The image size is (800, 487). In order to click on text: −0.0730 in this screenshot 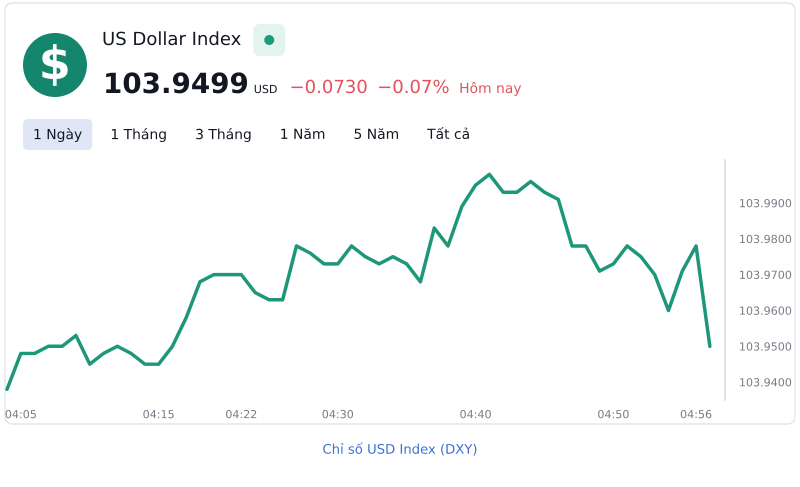, I will do `click(329, 87)`.